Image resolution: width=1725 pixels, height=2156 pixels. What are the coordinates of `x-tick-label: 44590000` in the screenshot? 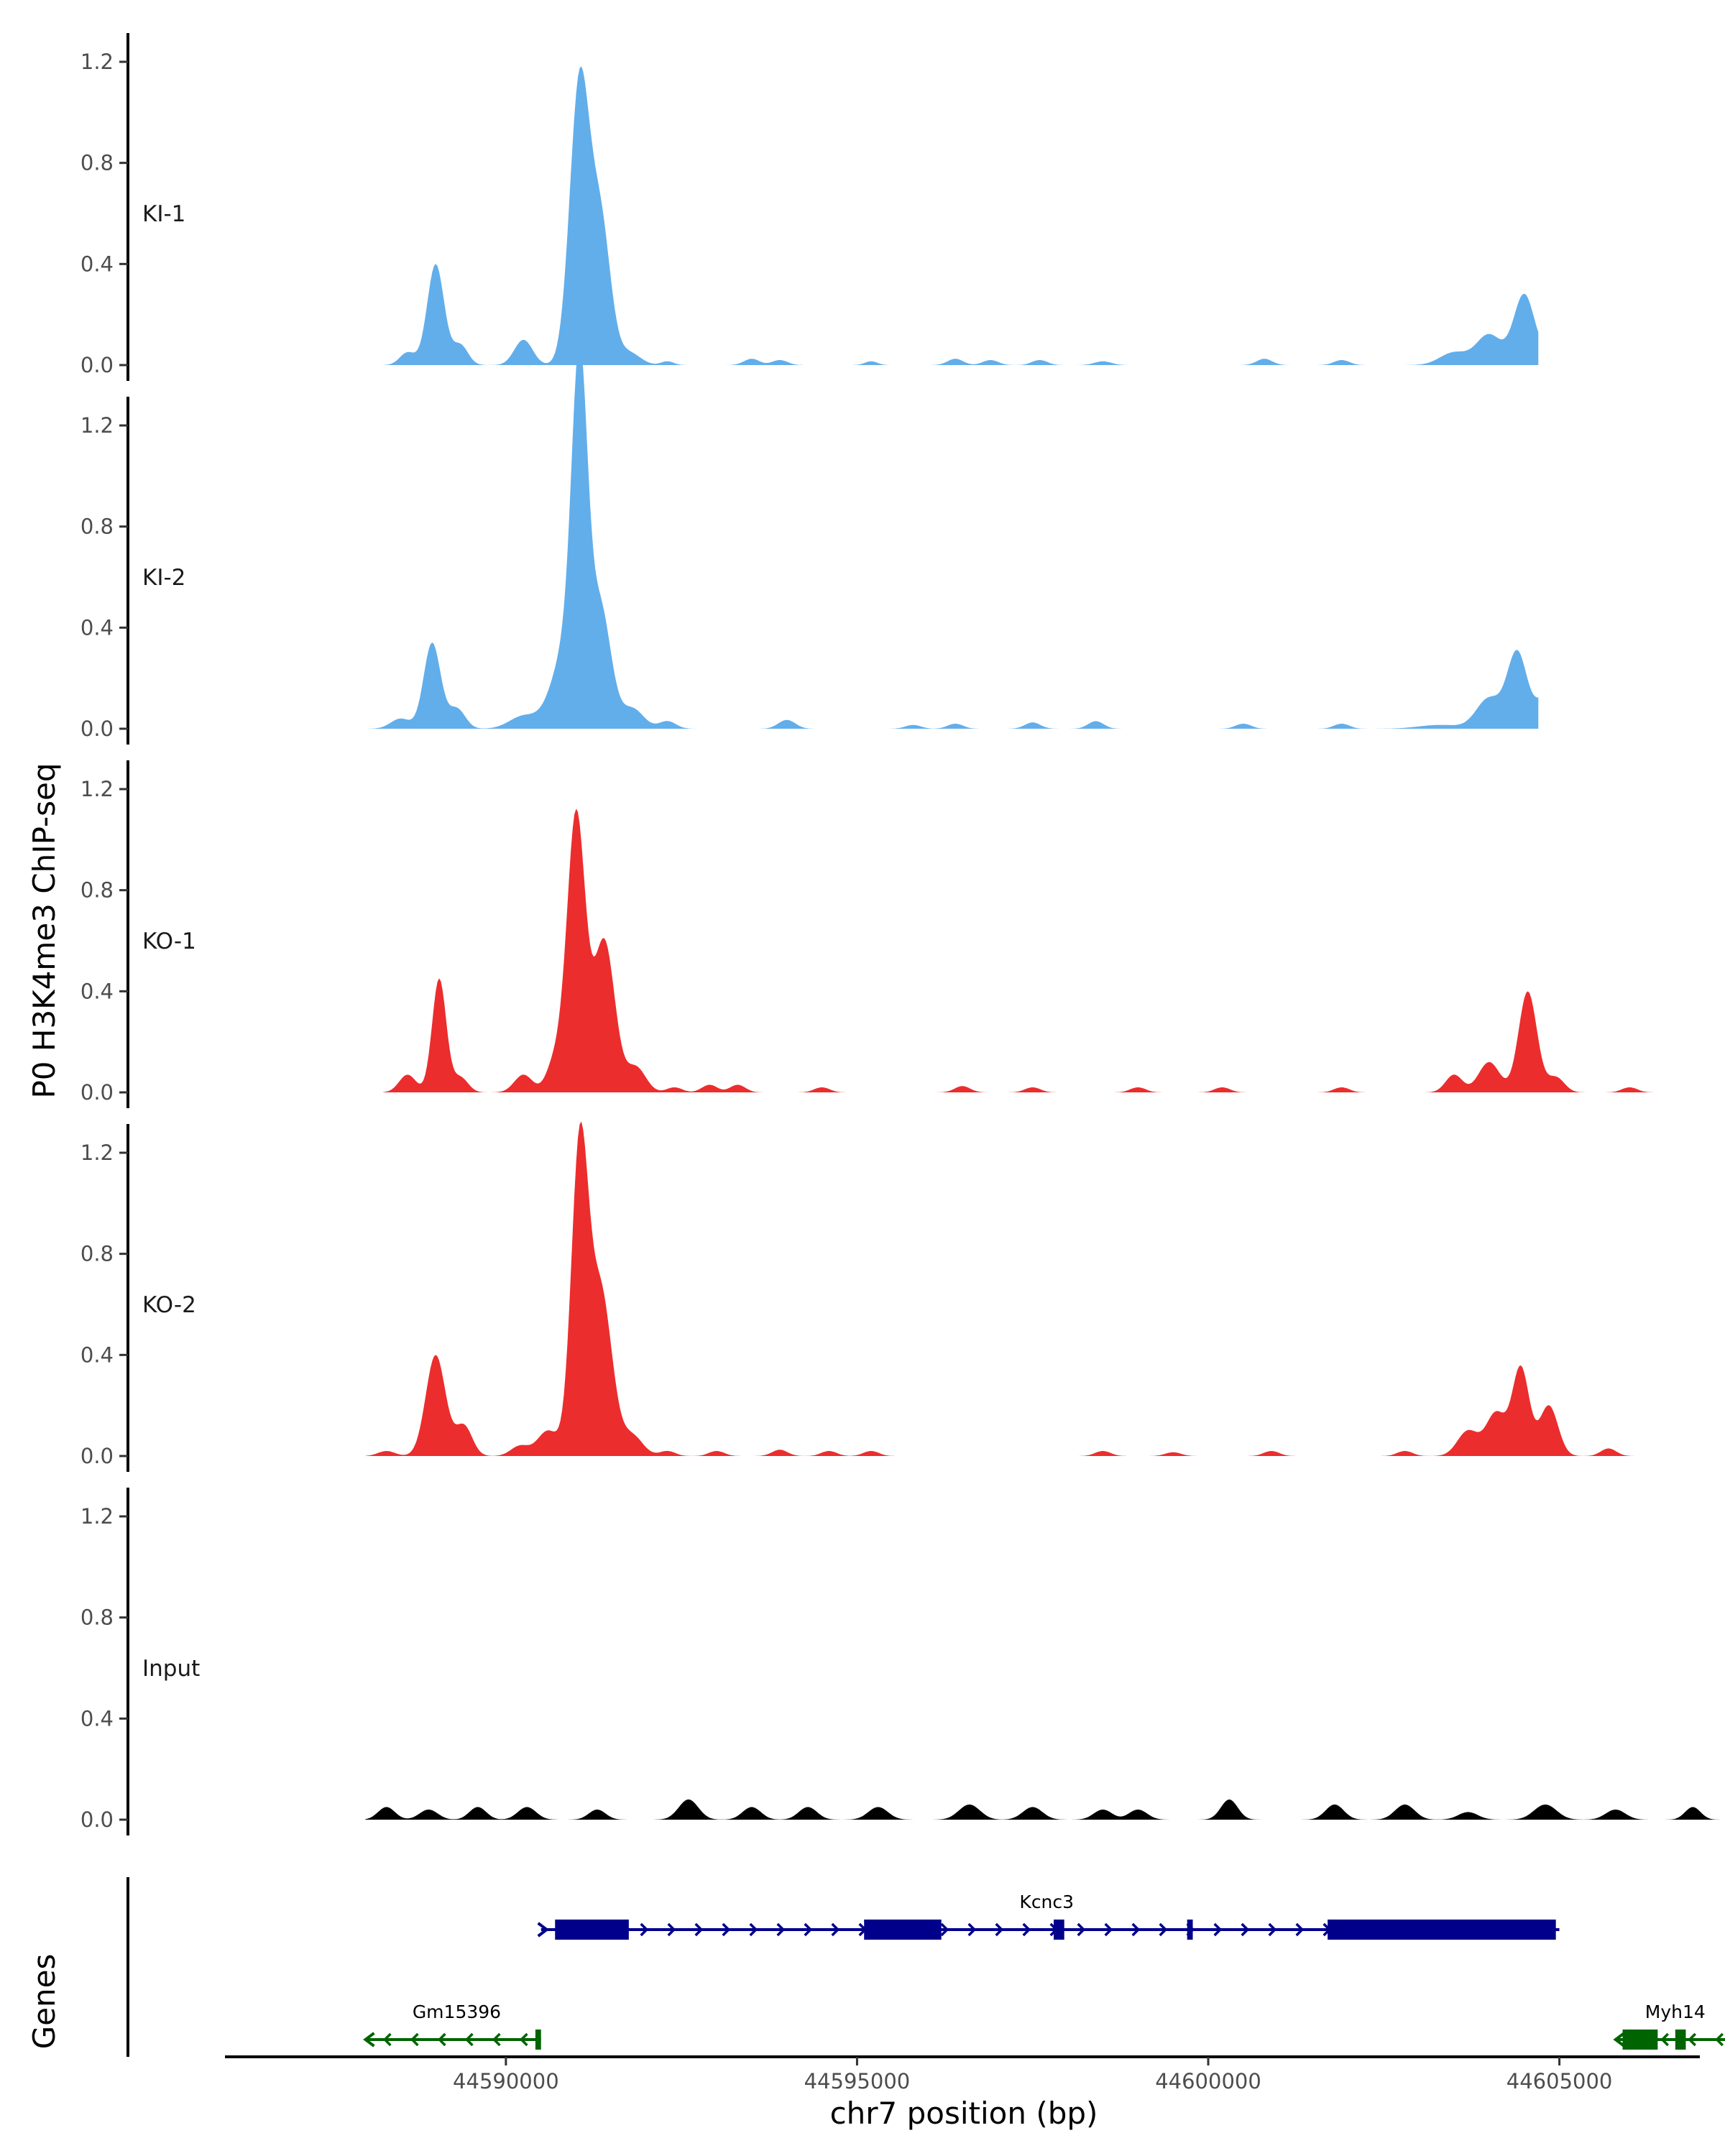 It's located at (506, 2081).